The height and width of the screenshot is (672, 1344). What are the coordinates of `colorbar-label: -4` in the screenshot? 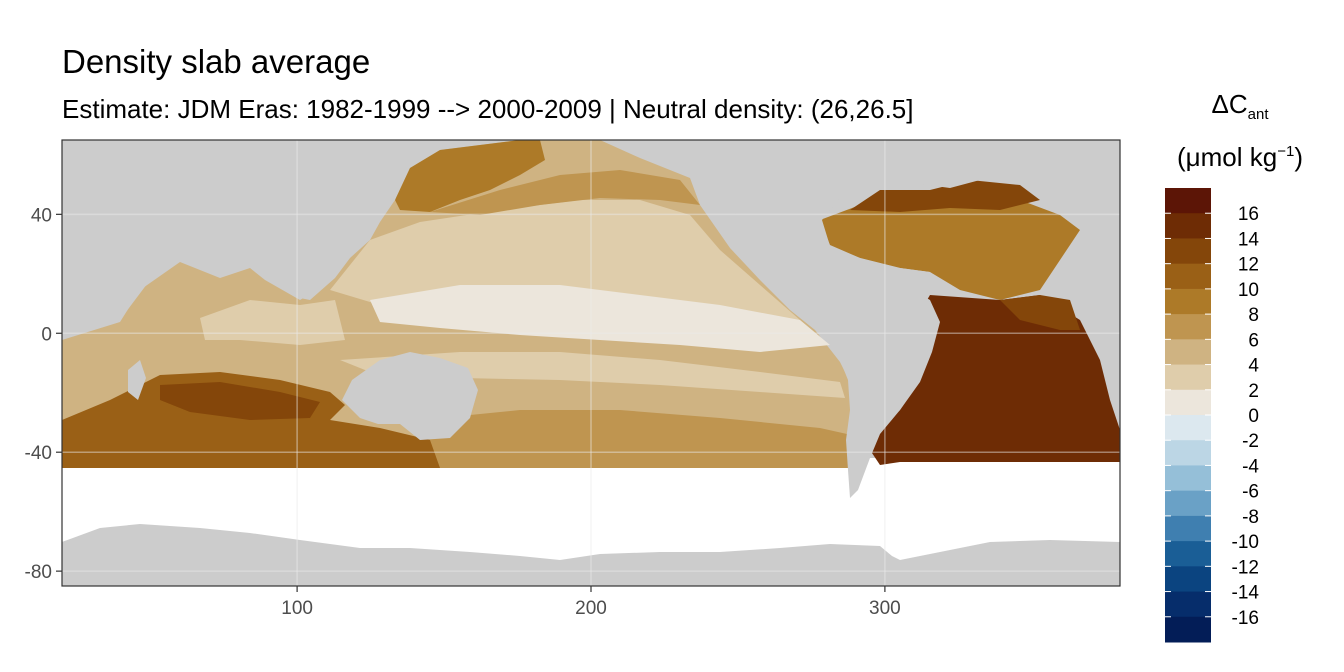 It's located at (1250, 466).